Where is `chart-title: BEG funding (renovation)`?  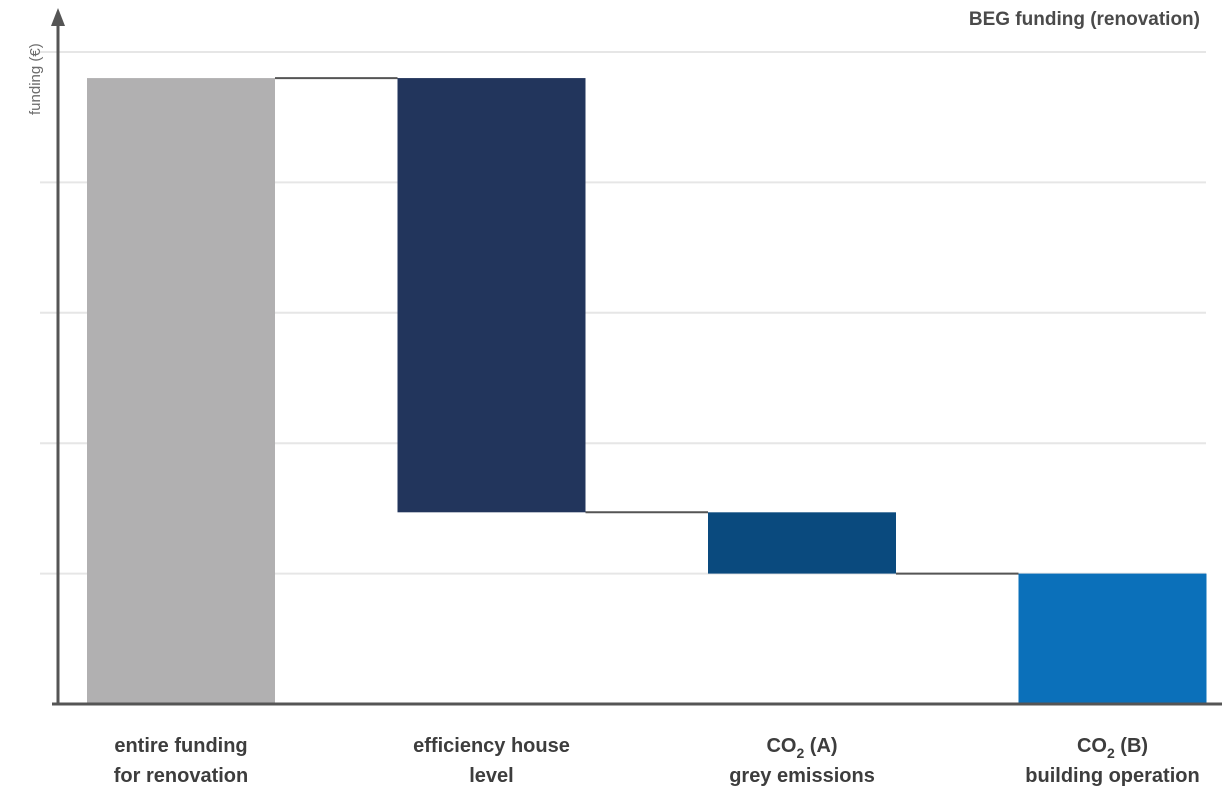
chart-title: BEG funding (renovation) is located at coordinates (1084, 19).